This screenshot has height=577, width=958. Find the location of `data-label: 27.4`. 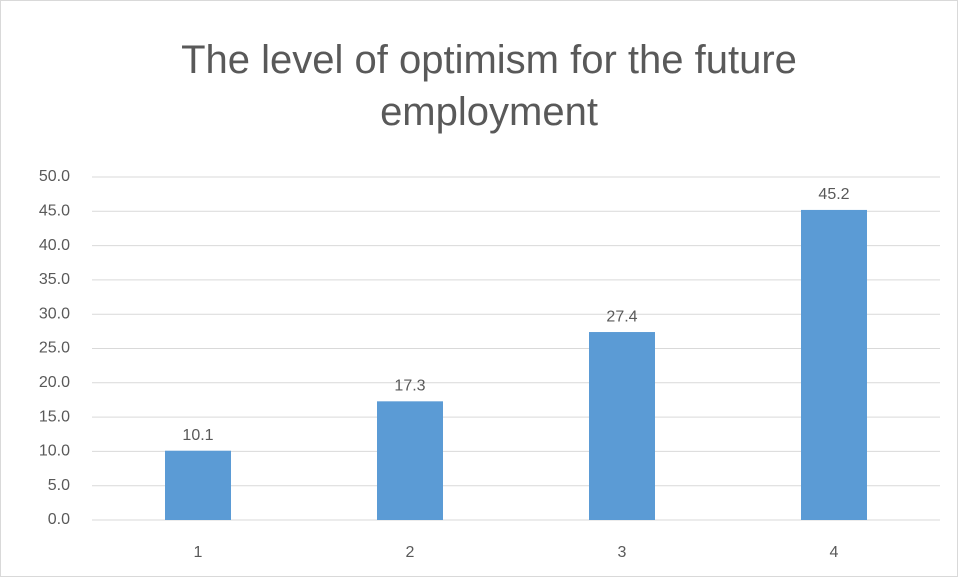

data-label: 27.4 is located at coordinates (621, 316).